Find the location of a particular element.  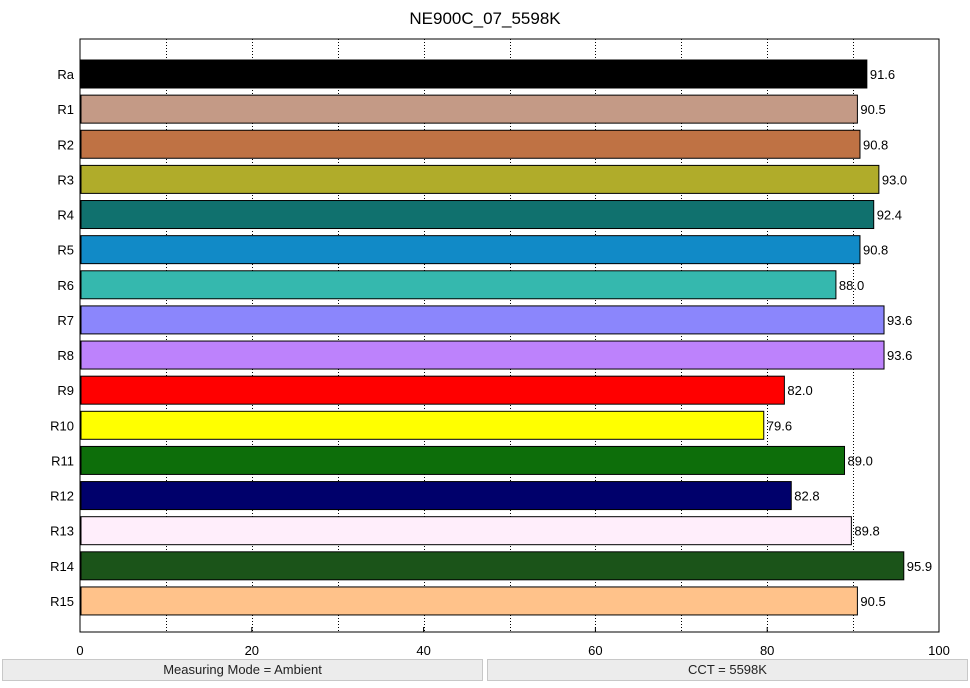

value-label-r9: 82.0 is located at coordinates (799, 390).